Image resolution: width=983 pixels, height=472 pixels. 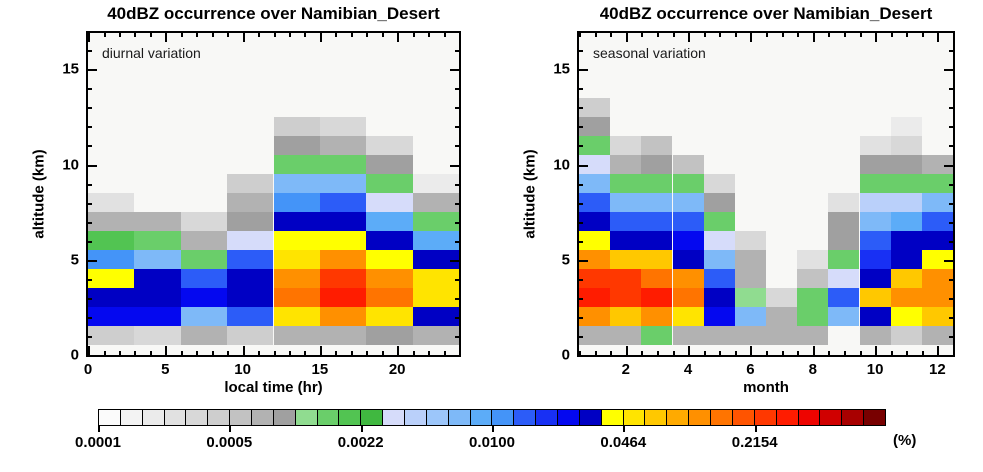 I want to click on x-tick-label: 2, so click(x=625, y=369).